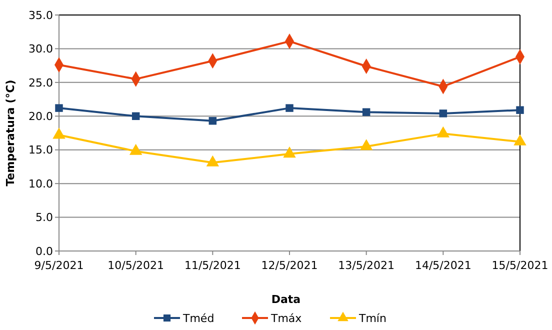 This screenshot has height=330, width=552. Describe the element at coordinates (40, 150) in the screenshot. I see `y-tick-label: 15.0` at that location.